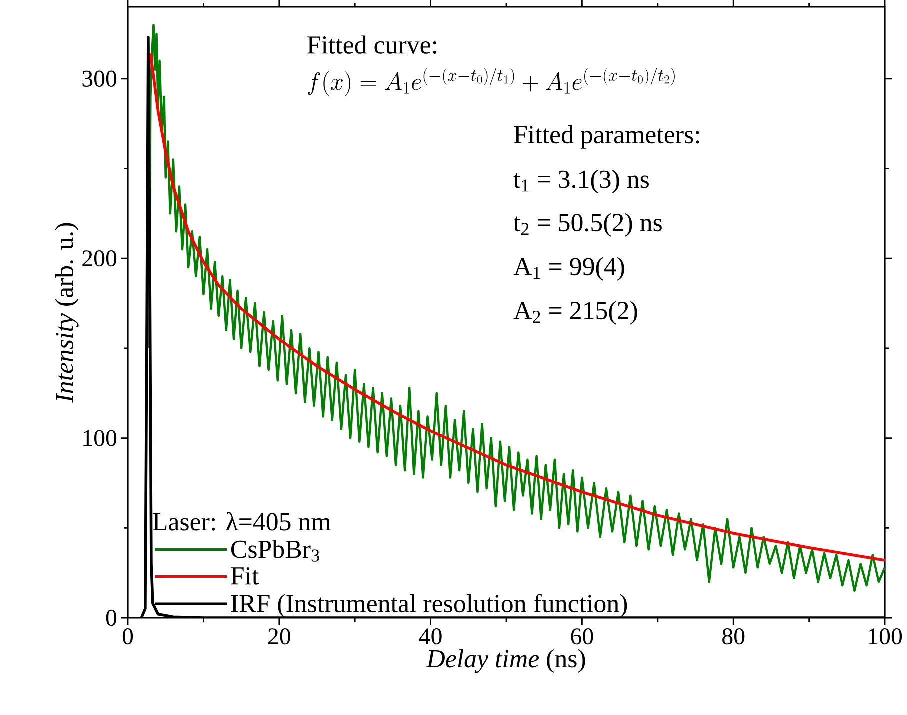  What do you see at coordinates (429, 606) in the screenshot?
I see `legend-label: IRF (Instrumental resolution function)` at bounding box center [429, 606].